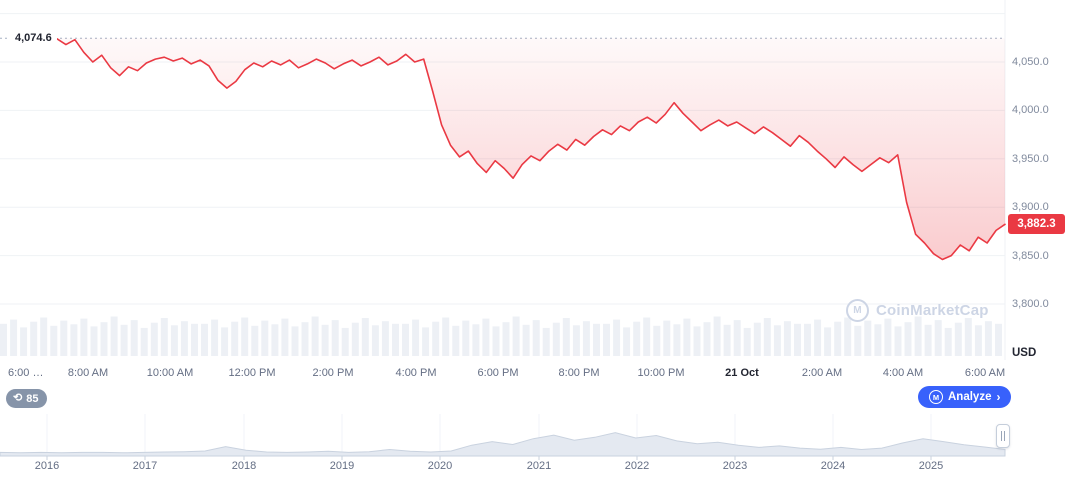  I want to click on analyze-button-label: Analyze, so click(970, 397).